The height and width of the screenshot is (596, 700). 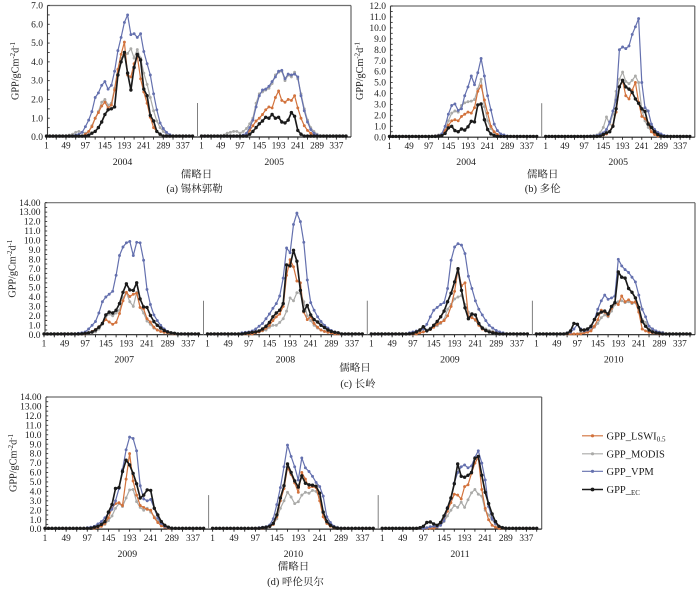 What do you see at coordinates (273, 582) in the screenshot?
I see `svg-text: (d)` at bounding box center [273, 582].